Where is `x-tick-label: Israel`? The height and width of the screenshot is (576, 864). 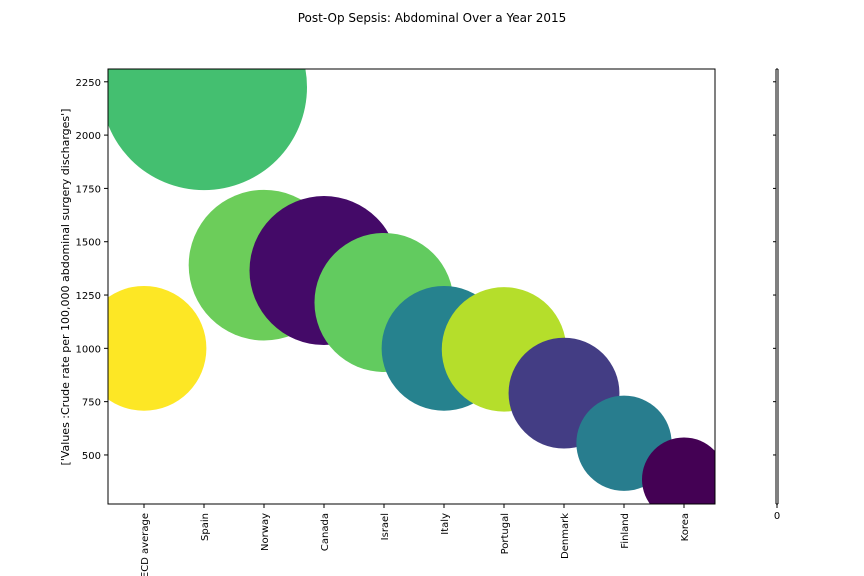
x-tick-label: Israel is located at coordinates (385, 526).